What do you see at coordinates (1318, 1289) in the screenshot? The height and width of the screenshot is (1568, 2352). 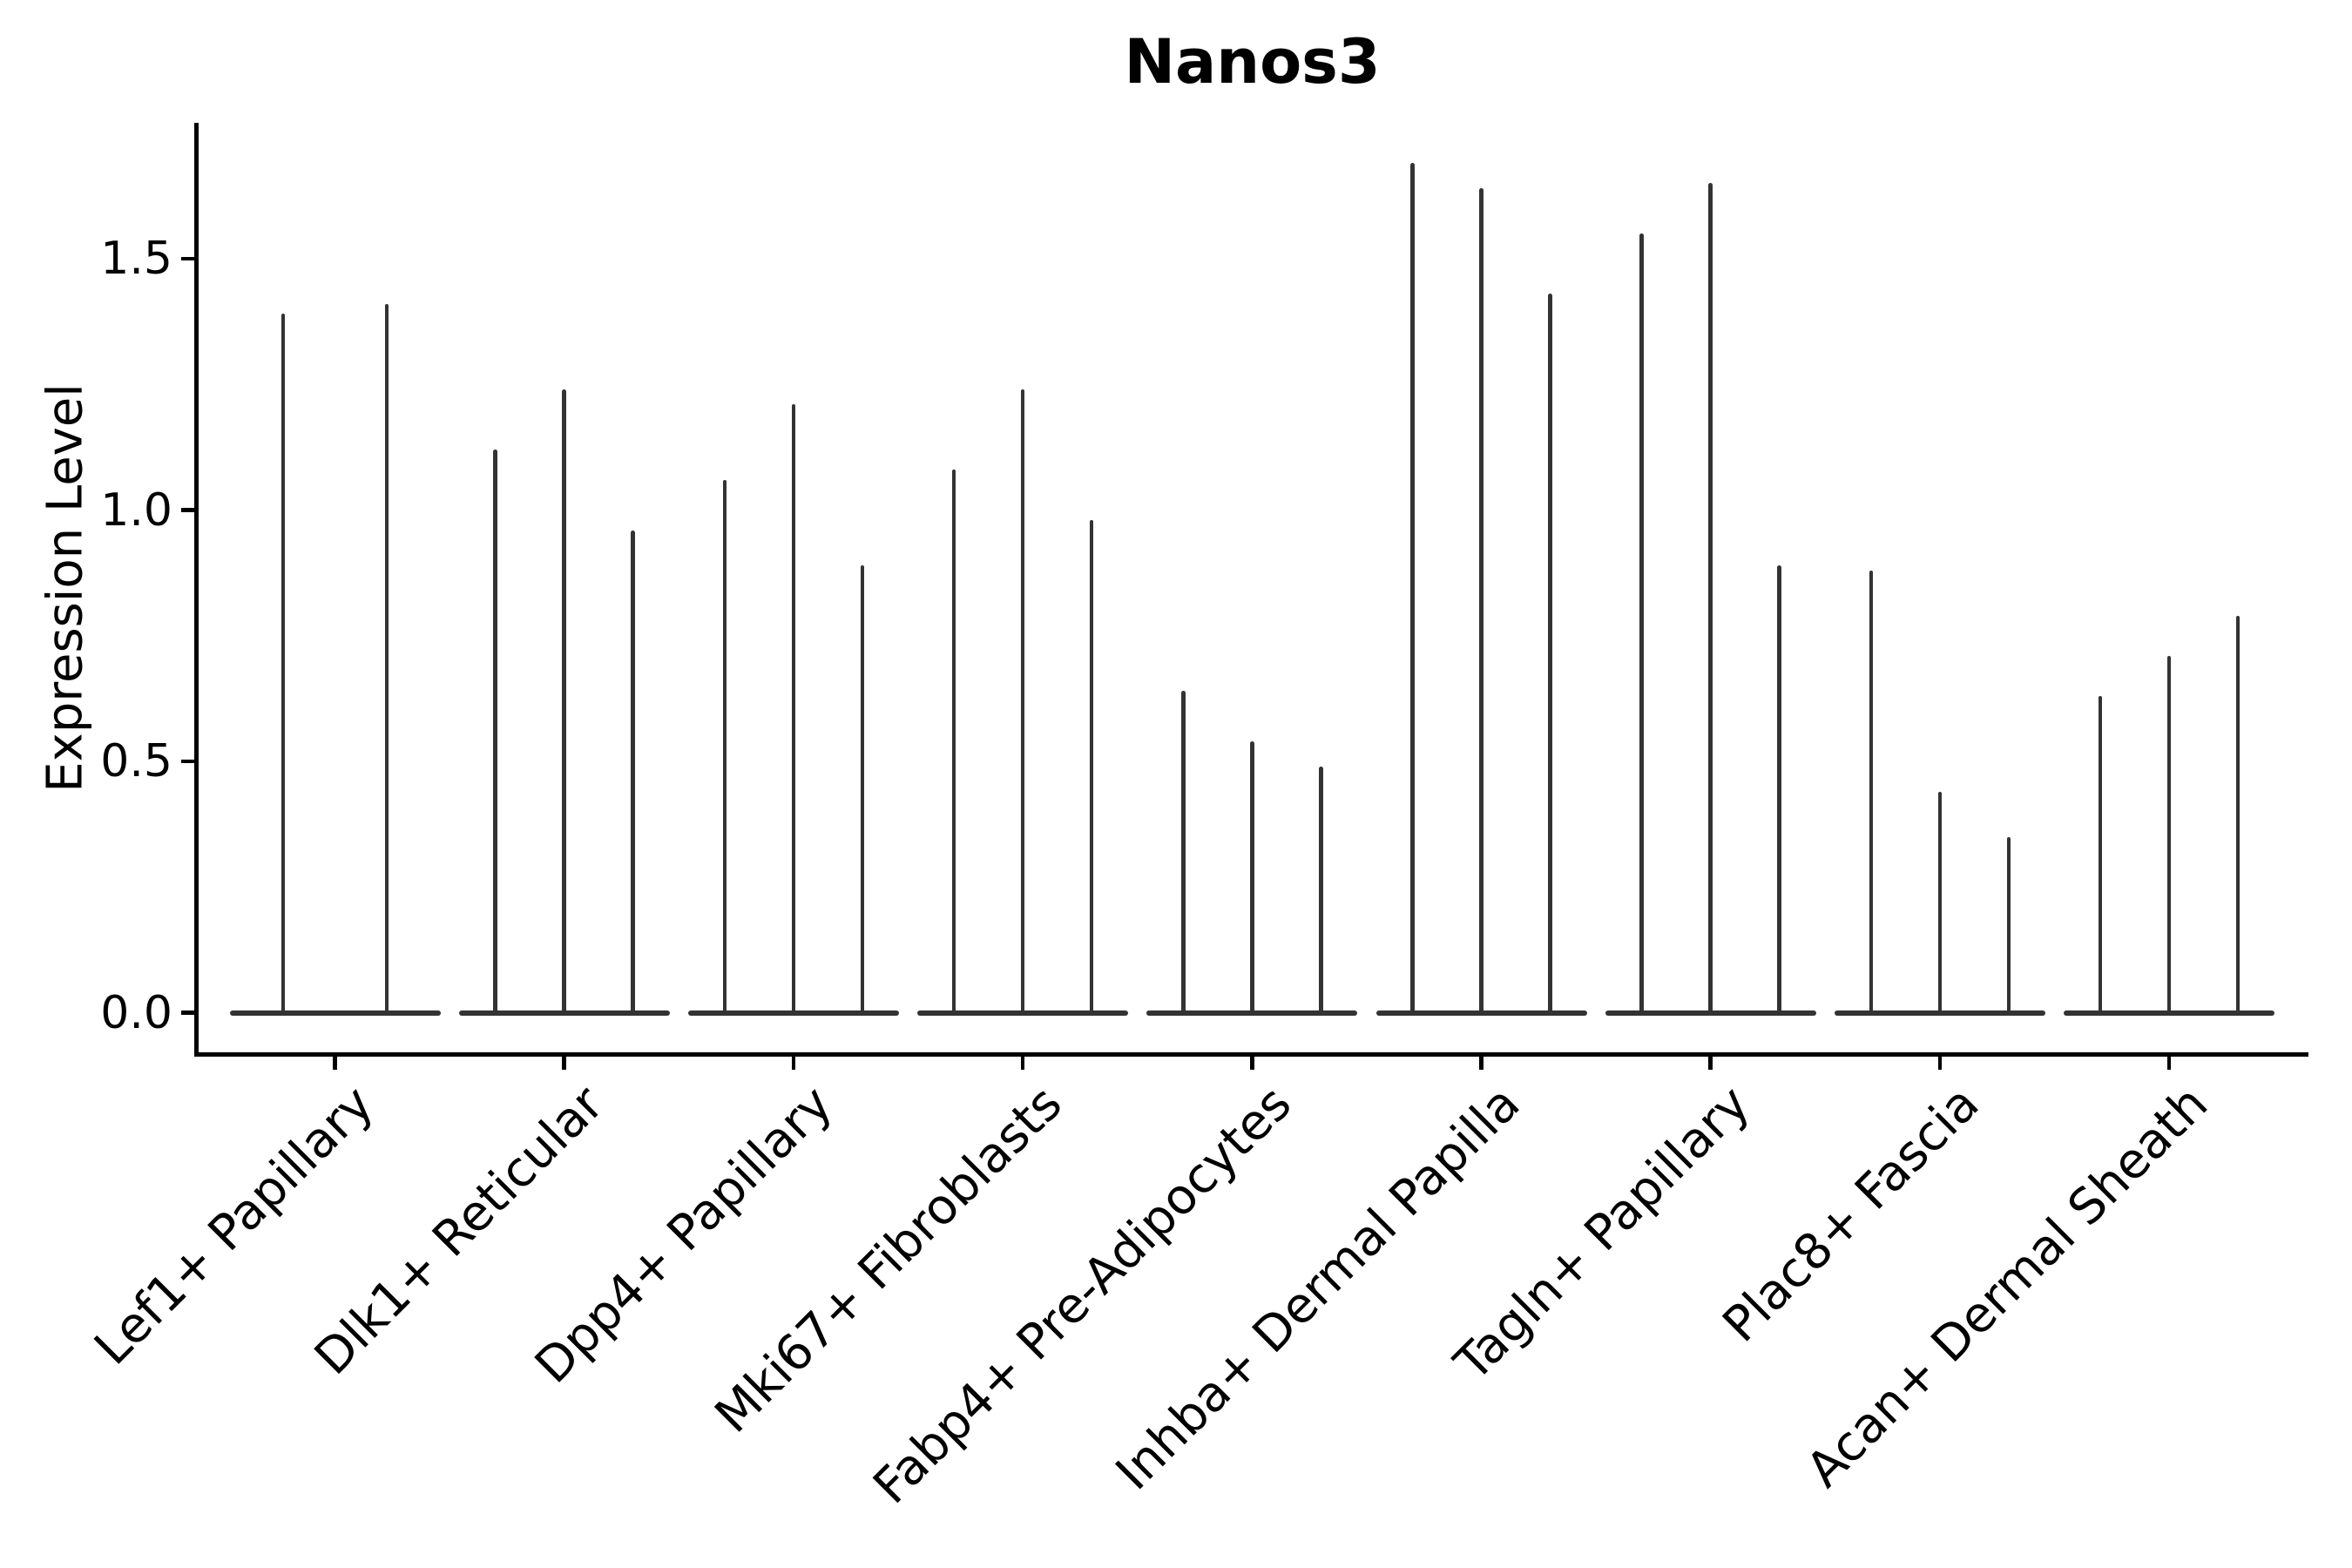 I see `x-axis-tick-label: Inhba+ Dermal Papilla` at bounding box center [1318, 1289].